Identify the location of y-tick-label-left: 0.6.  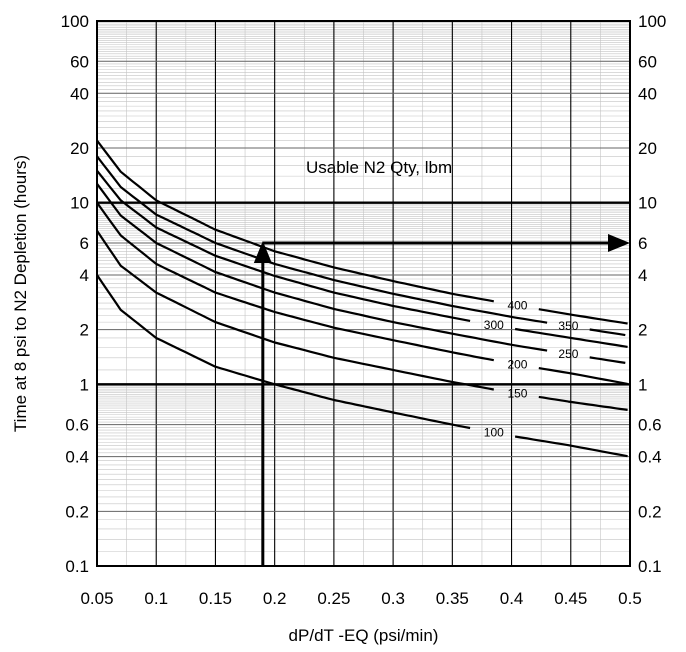
(77, 425).